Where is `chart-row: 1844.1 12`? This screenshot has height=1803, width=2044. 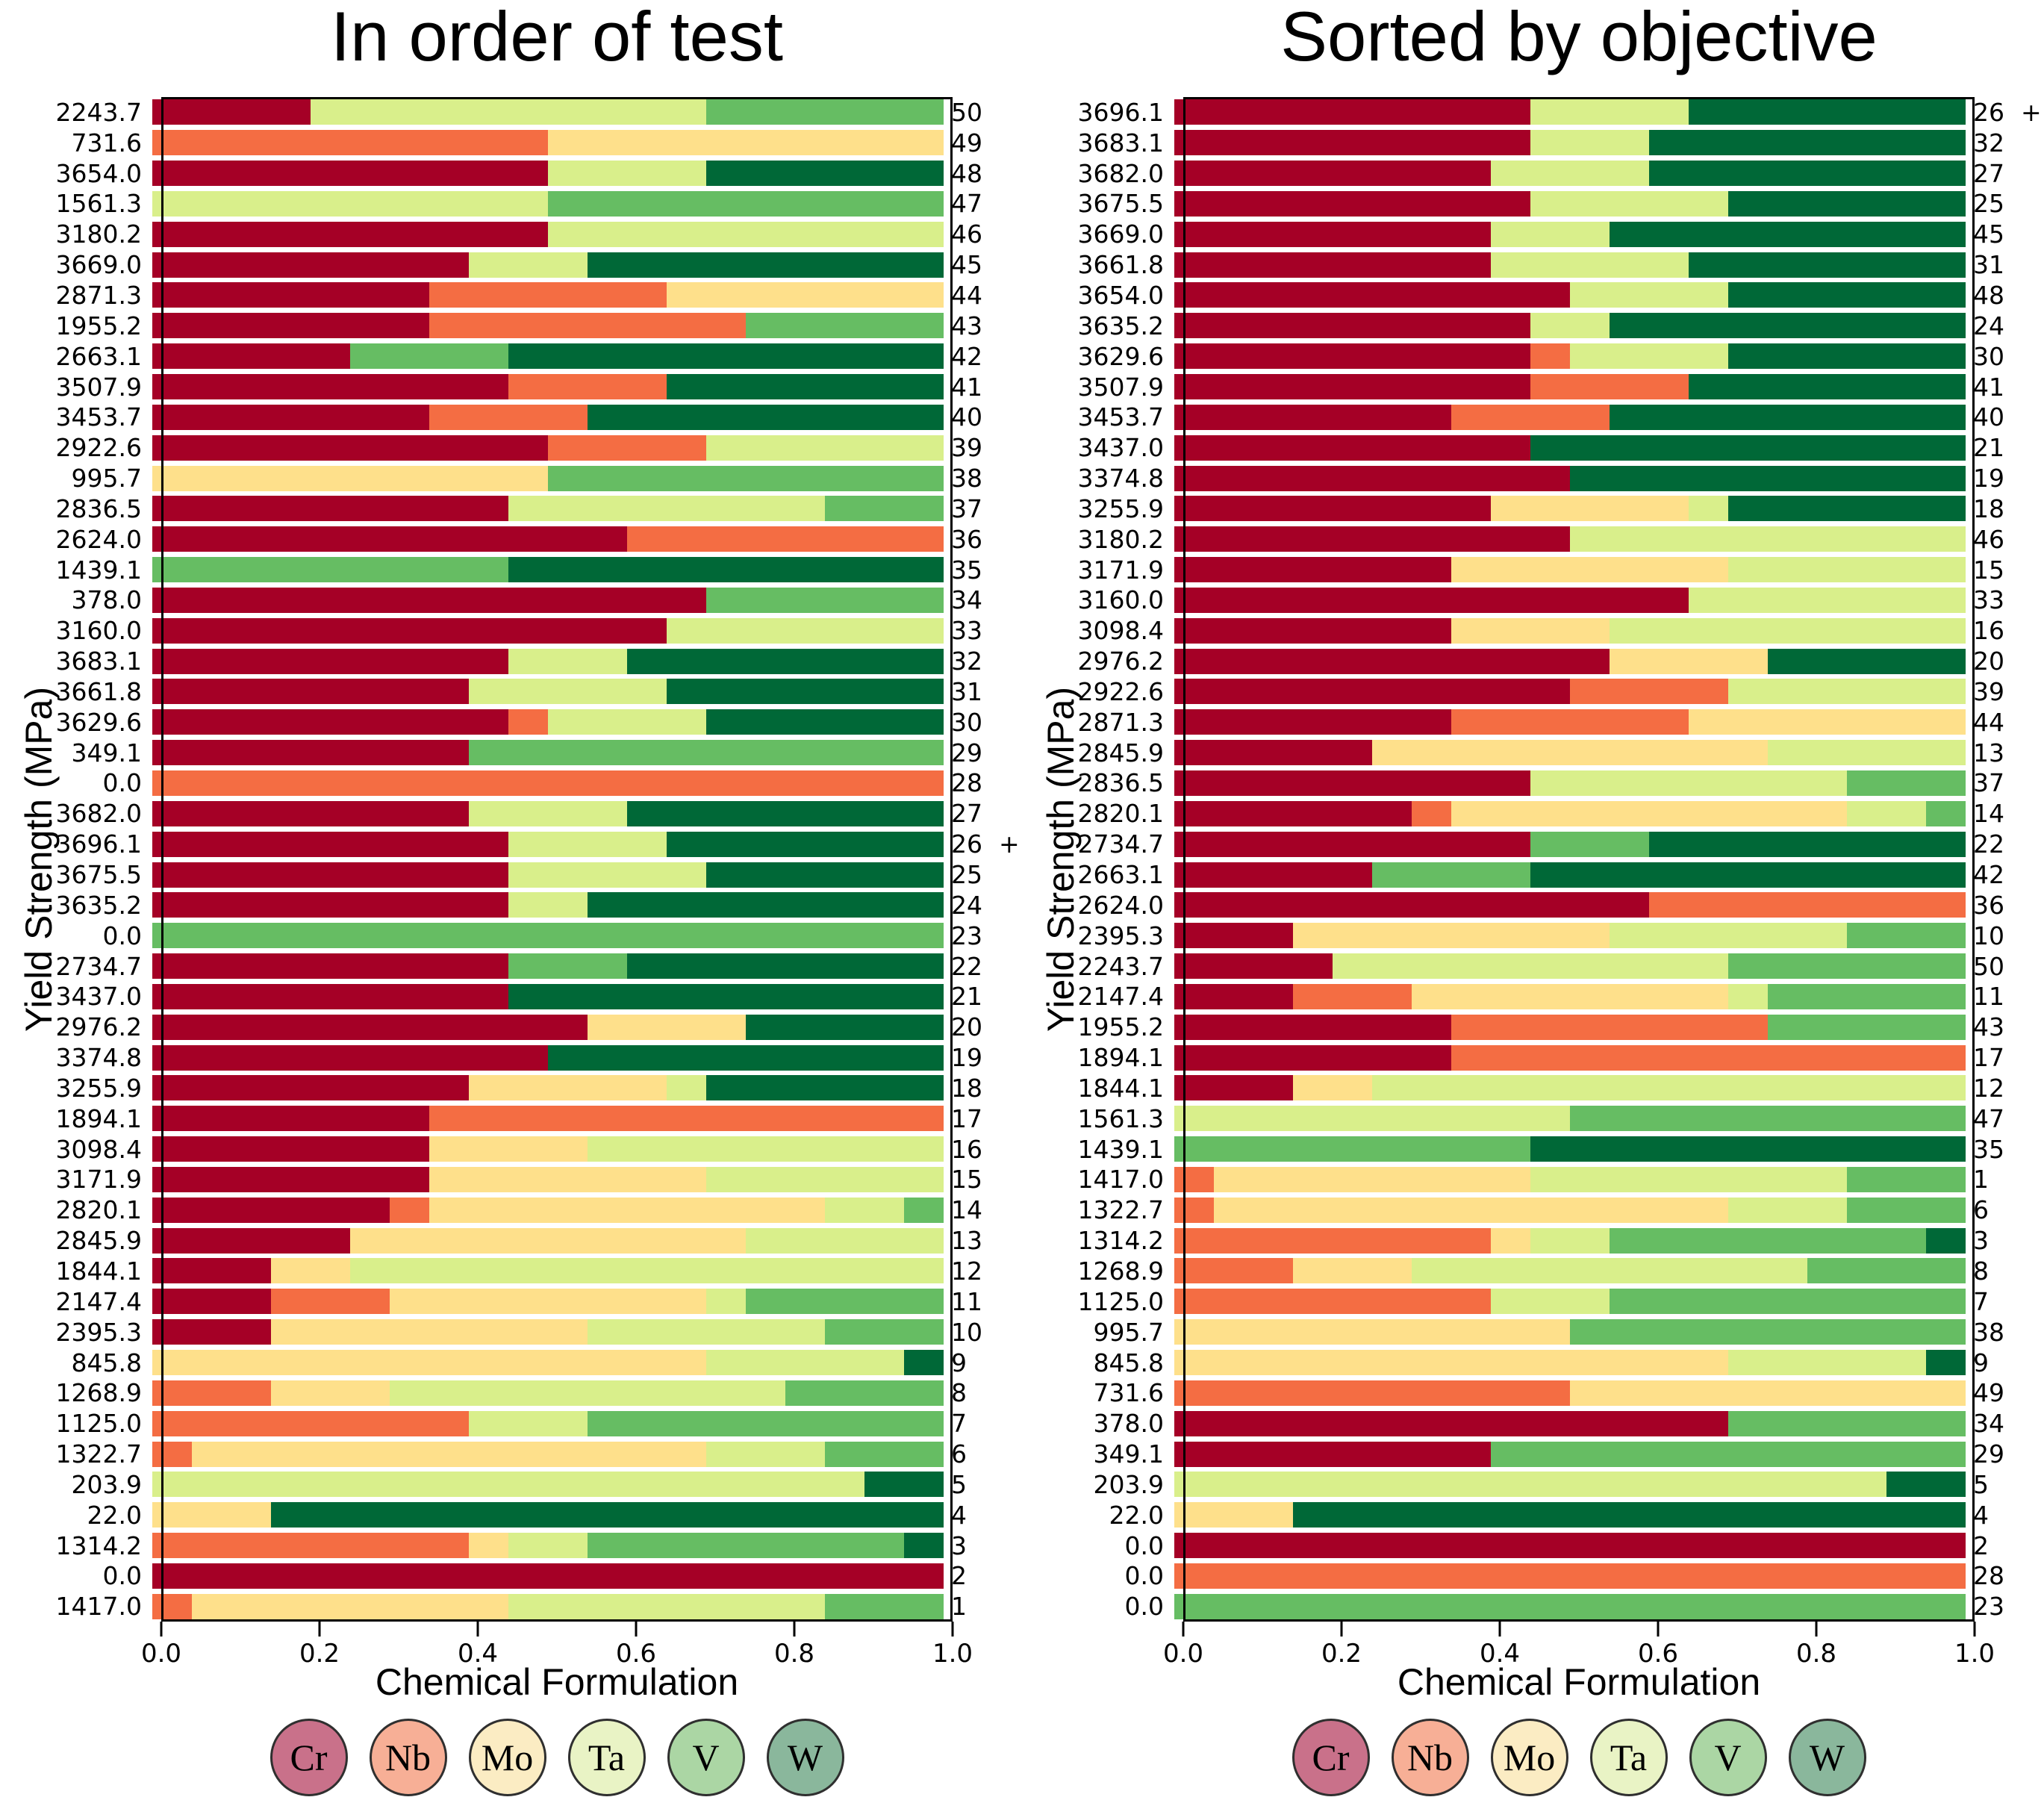
chart-row: 1844.1 12 is located at coordinates (1533, 1088).